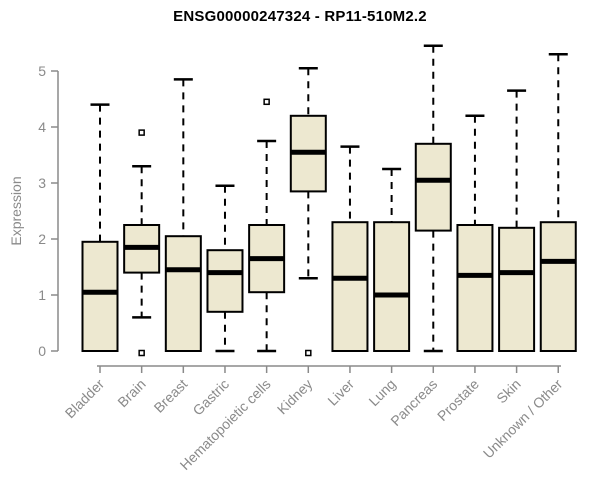  I want to click on x-category-label: Kidney, so click(295, 397).